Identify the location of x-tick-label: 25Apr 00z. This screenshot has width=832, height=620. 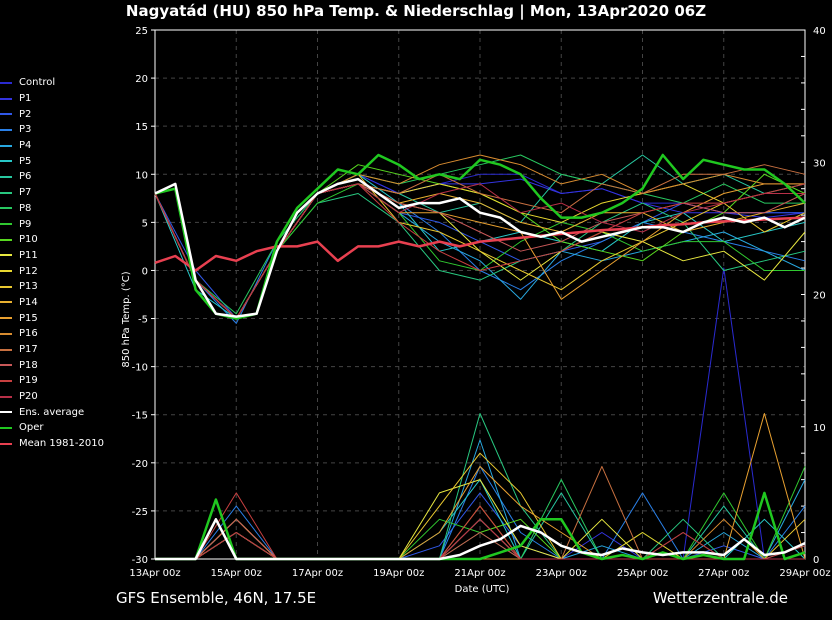
(642, 573).